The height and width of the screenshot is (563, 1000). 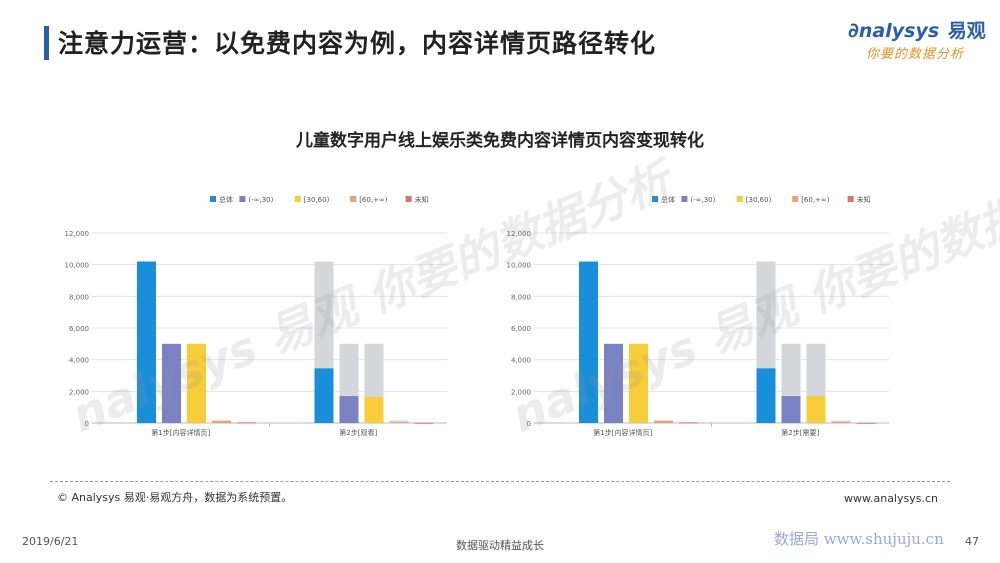 I want to click on report-date: 2019/6/21, so click(x=50, y=541).